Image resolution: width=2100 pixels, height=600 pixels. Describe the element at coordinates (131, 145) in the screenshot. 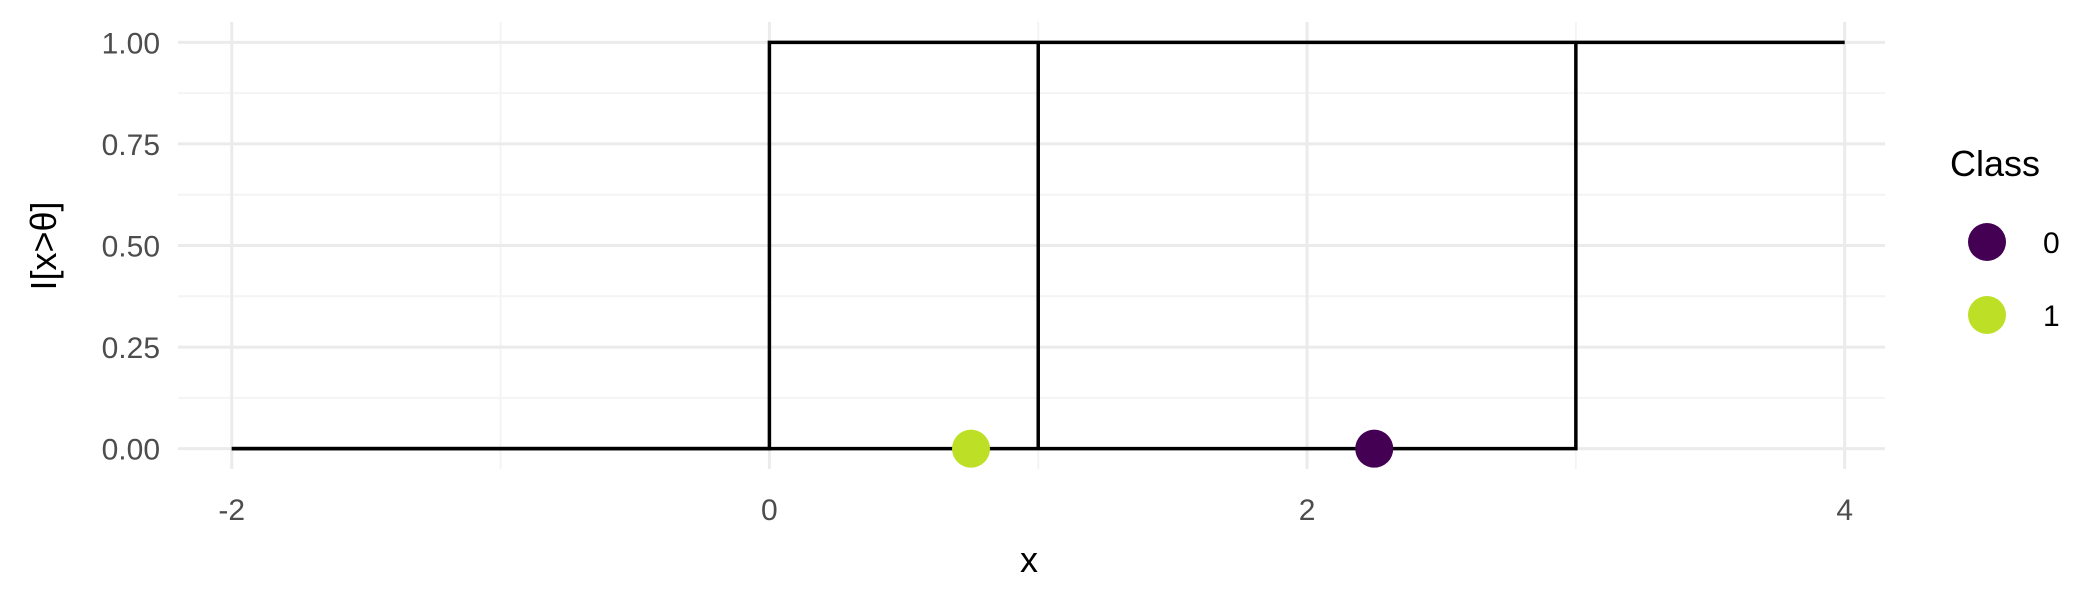

I see `y-tick-label: 0.75` at that location.